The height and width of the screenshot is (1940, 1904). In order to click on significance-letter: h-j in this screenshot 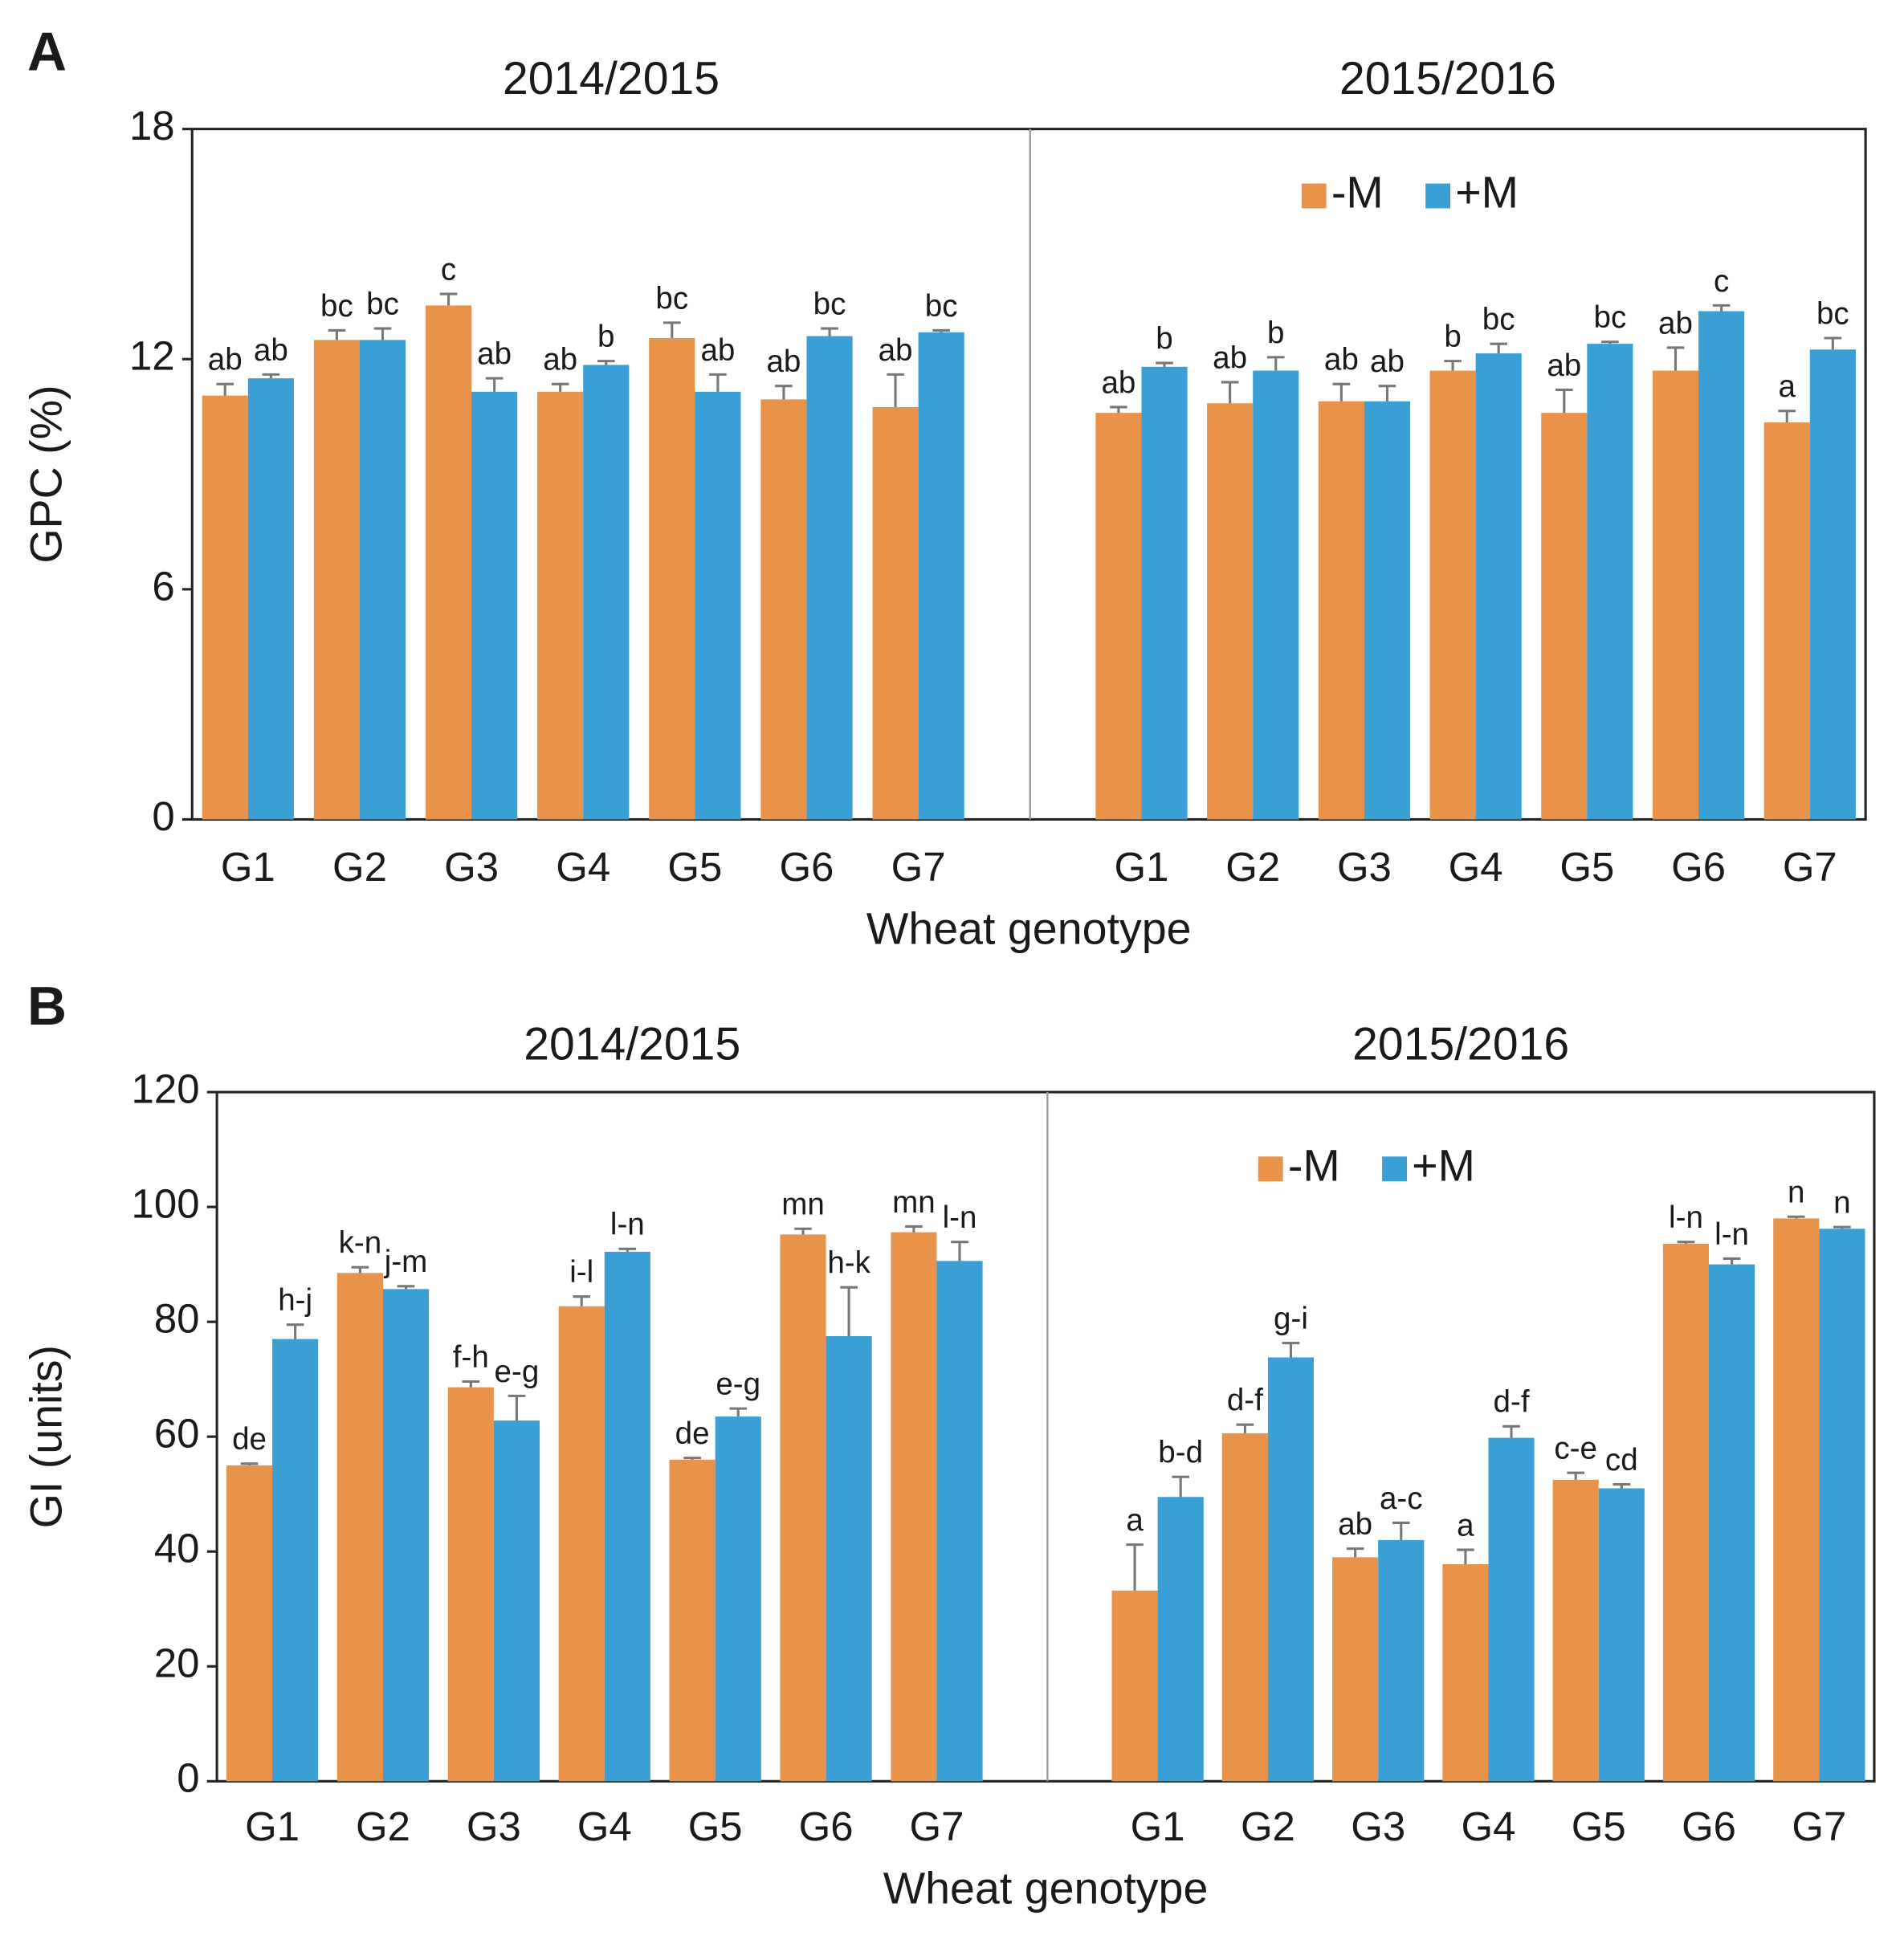, I will do `click(295, 1300)`.